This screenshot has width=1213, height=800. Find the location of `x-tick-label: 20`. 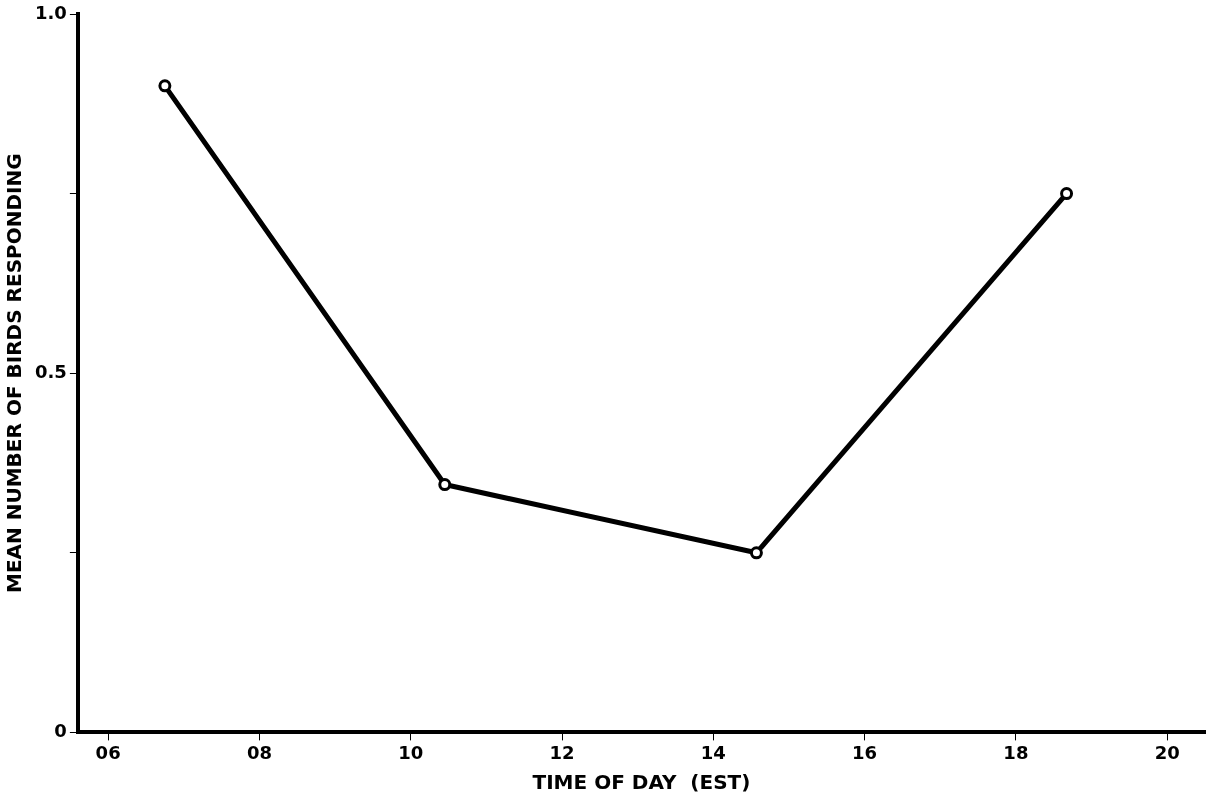

x-tick-label: 20 is located at coordinates (1167, 752).